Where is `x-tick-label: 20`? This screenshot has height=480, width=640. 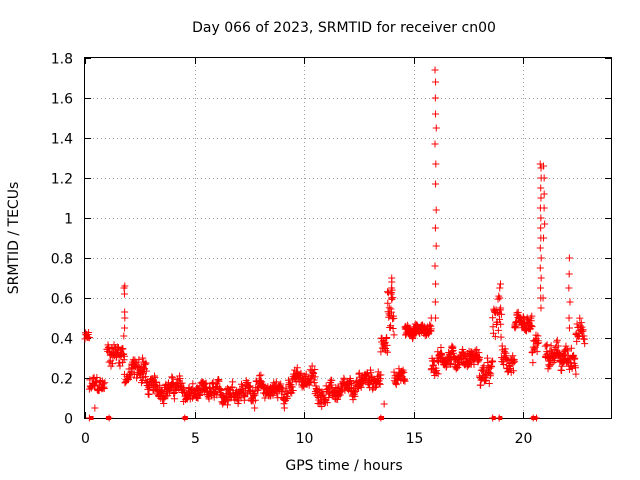 x-tick-label: 20 is located at coordinates (524, 439).